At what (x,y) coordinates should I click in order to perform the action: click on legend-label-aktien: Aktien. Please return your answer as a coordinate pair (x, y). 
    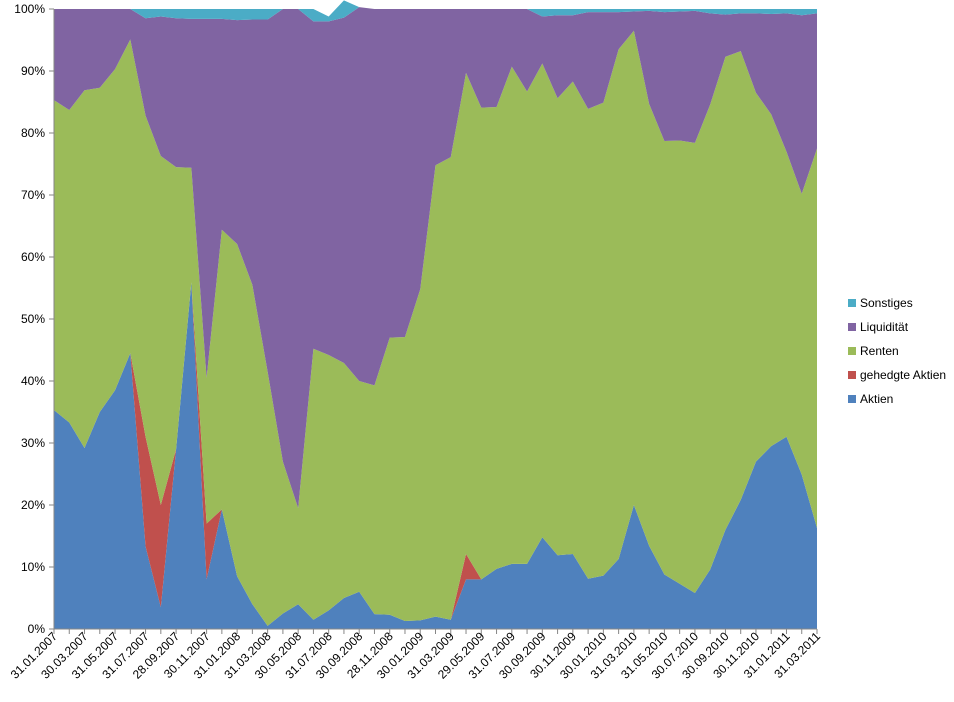
    Looking at the image, I should click on (876, 399).